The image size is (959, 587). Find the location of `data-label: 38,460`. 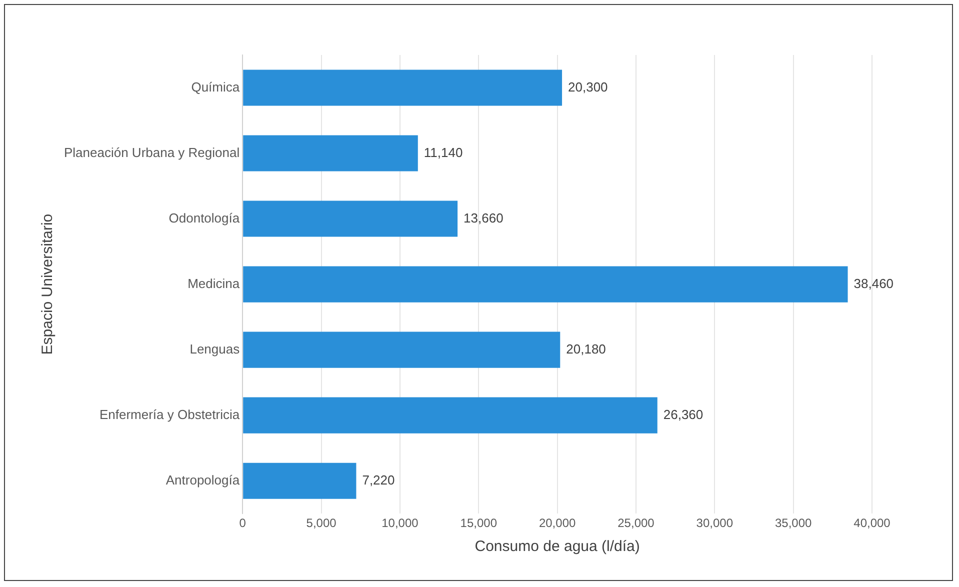

data-label: 38,460 is located at coordinates (874, 283).